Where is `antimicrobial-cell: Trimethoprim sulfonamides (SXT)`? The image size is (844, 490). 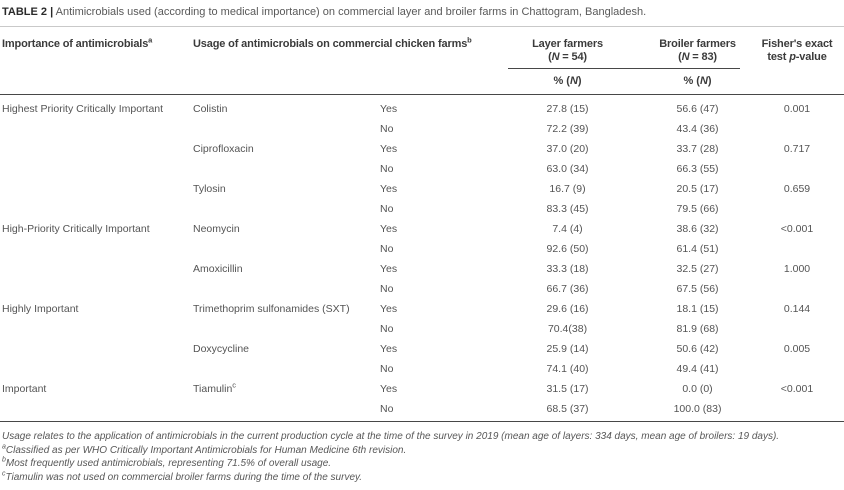
antimicrobial-cell: Trimethoprim sulfonamides (SXT) is located at coordinates (271, 309).